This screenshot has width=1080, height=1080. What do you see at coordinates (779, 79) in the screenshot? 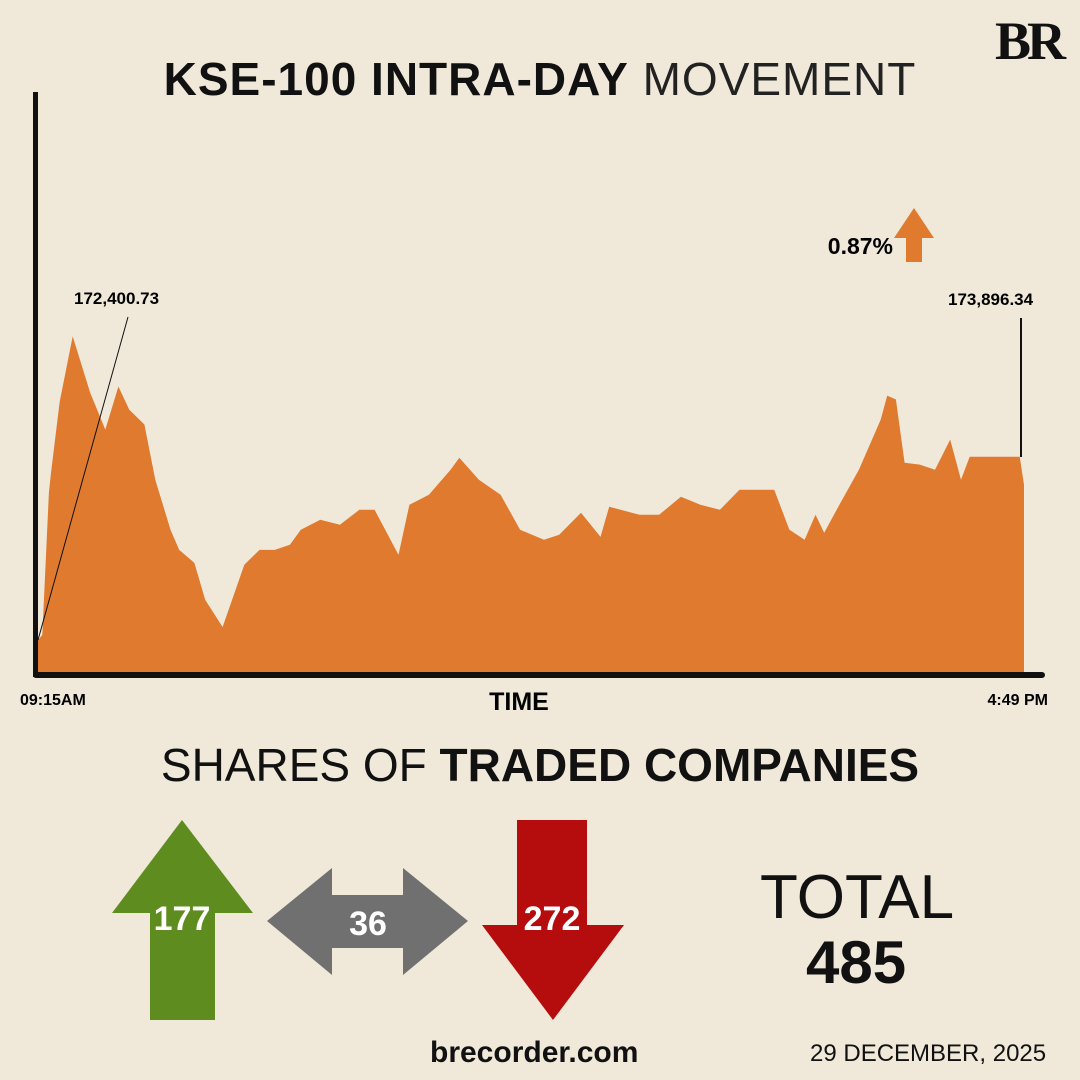
I see `title-light: MOVEMENT` at bounding box center [779, 79].